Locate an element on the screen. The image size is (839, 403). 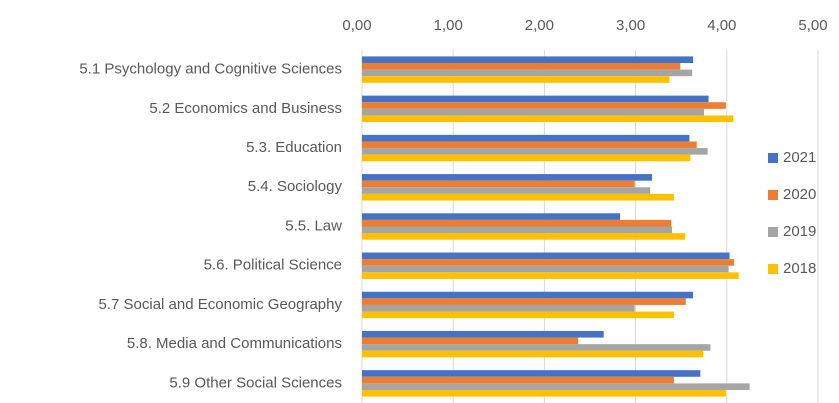
y-tick-label: 5.7 Social and Economic Geography is located at coordinates (221, 304).